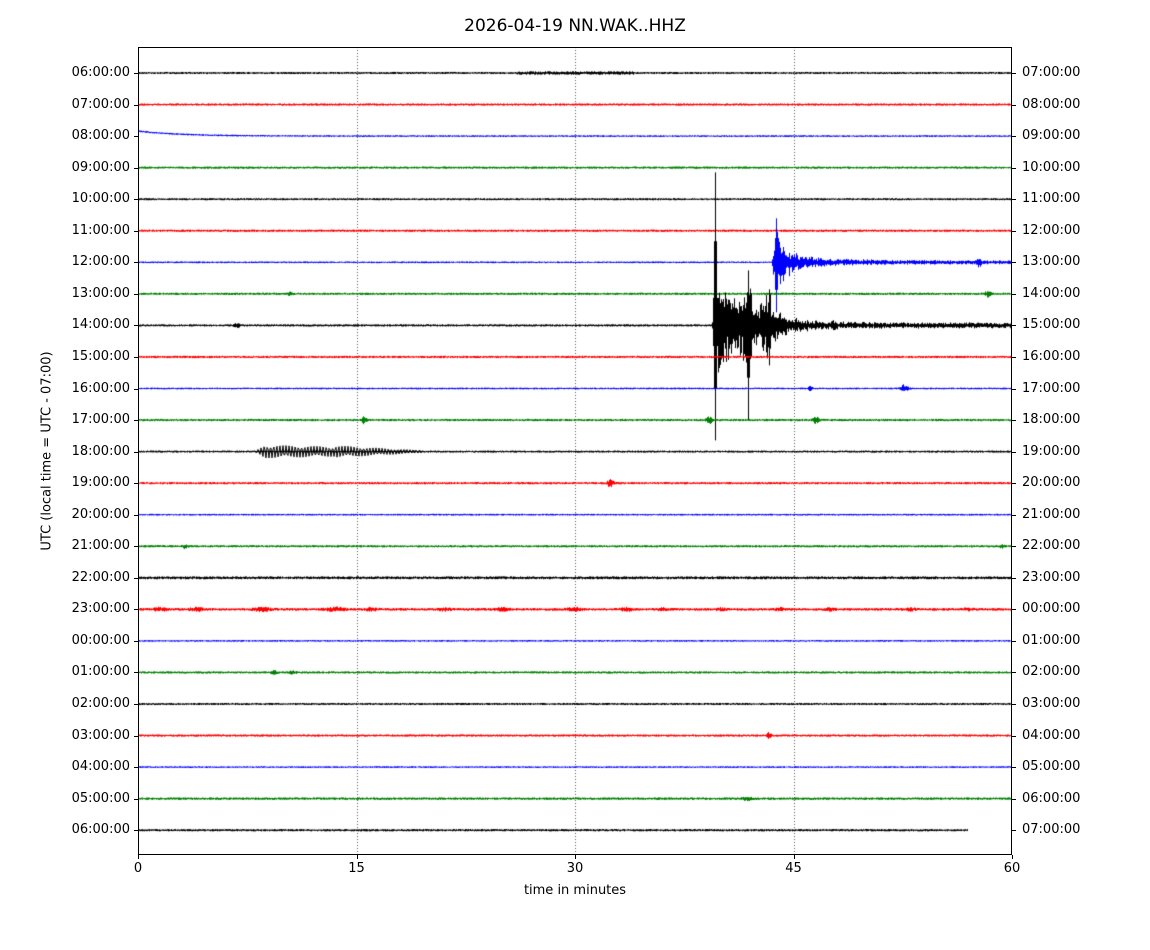 The height and width of the screenshot is (950, 1150). What do you see at coordinates (100, 451) in the screenshot?
I see `utc-tick-label: 18:00:00` at bounding box center [100, 451].